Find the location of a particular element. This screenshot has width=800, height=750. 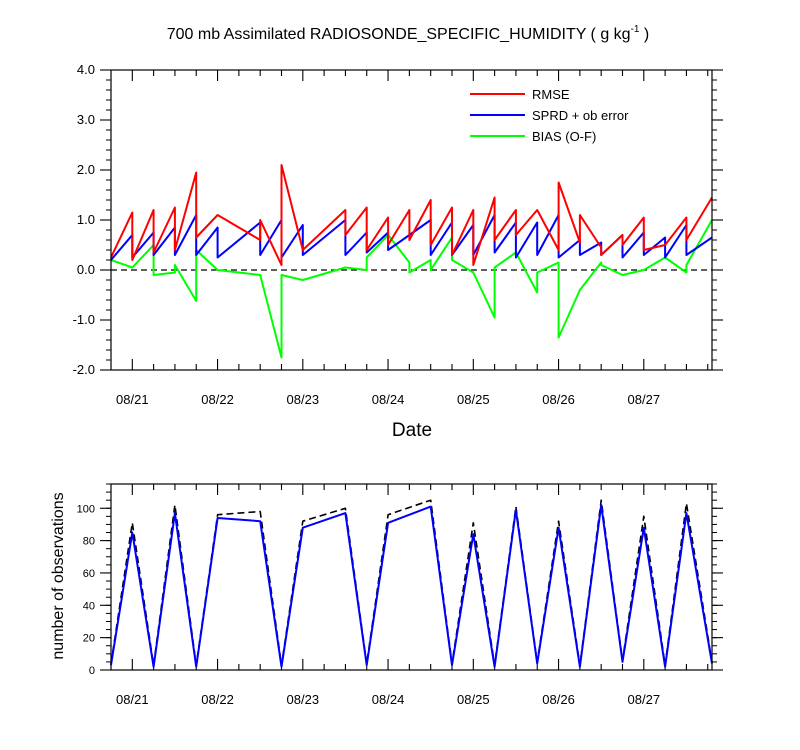

legend-bias-label: BIAS (O-F) is located at coordinates (564, 136).